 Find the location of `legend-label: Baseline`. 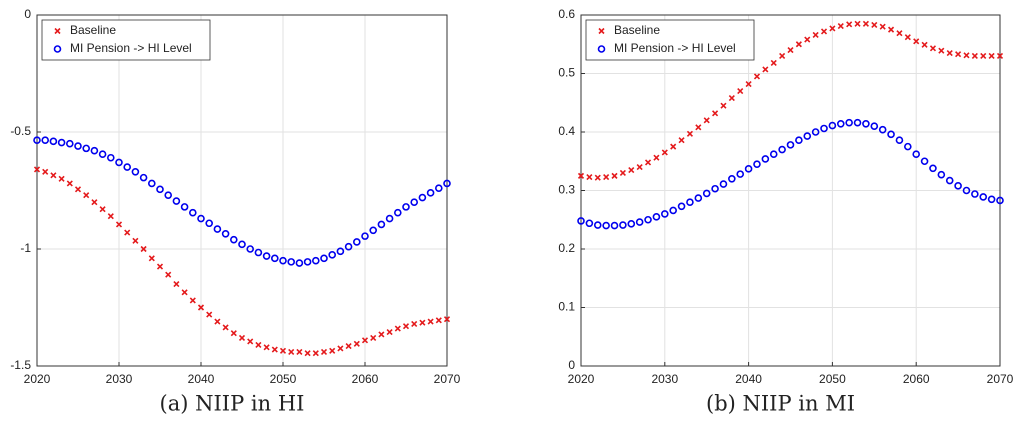

legend-label: Baseline is located at coordinates (637, 30).